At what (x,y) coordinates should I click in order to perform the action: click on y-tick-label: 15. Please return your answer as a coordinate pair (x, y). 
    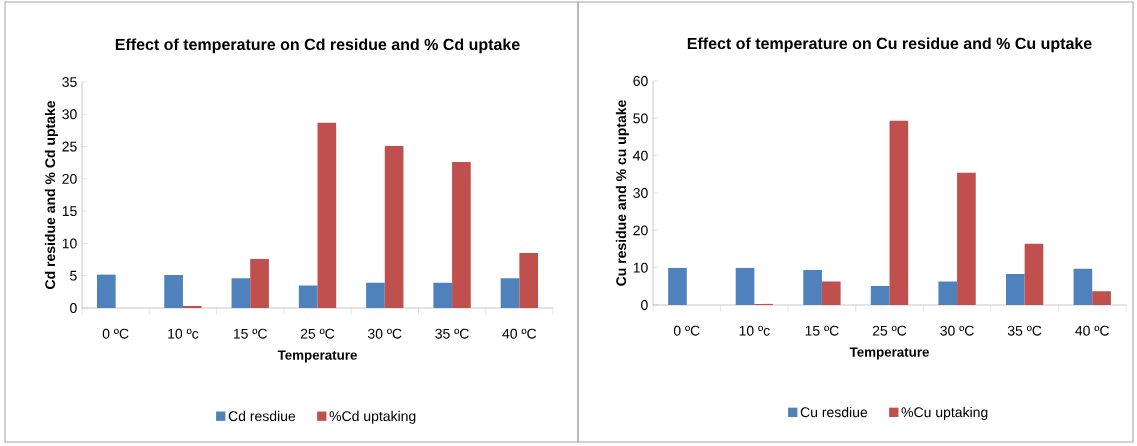
    Looking at the image, I should click on (69, 211).